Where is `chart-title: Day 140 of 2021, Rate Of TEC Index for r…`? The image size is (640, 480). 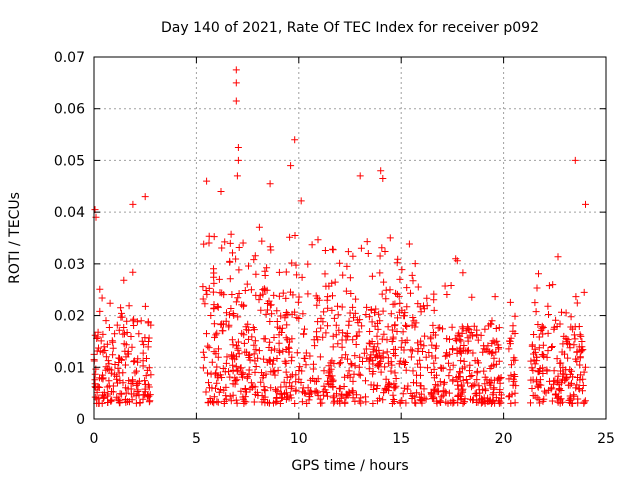
chart-title: Day 140 of 2021, Rate Of TEC Index for r… is located at coordinates (350, 28).